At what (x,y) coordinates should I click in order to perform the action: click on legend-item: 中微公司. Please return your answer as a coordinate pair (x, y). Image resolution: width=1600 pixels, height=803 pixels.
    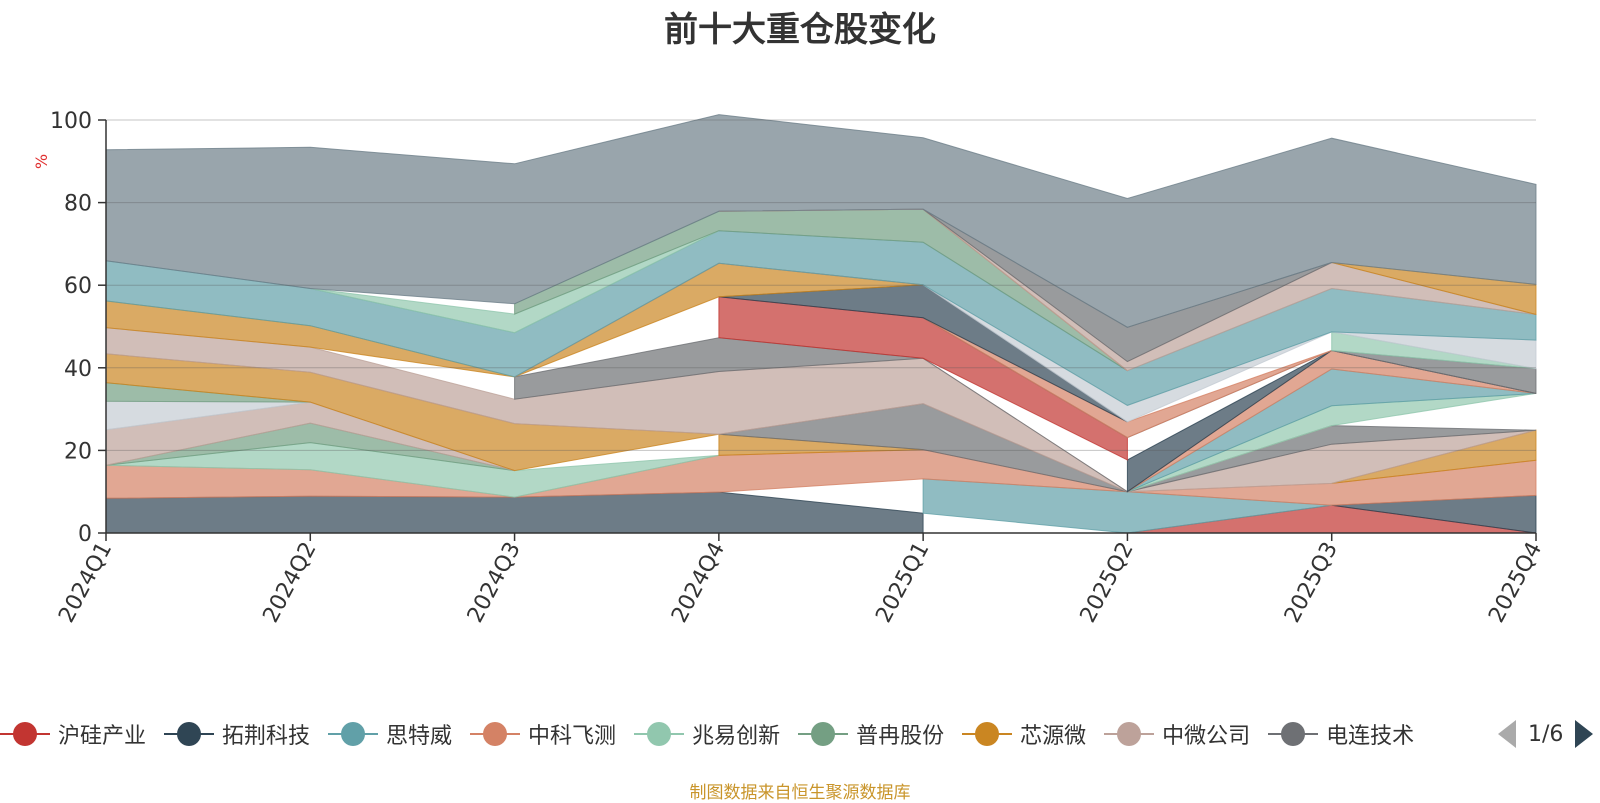
    Looking at the image, I should click on (1177, 734).